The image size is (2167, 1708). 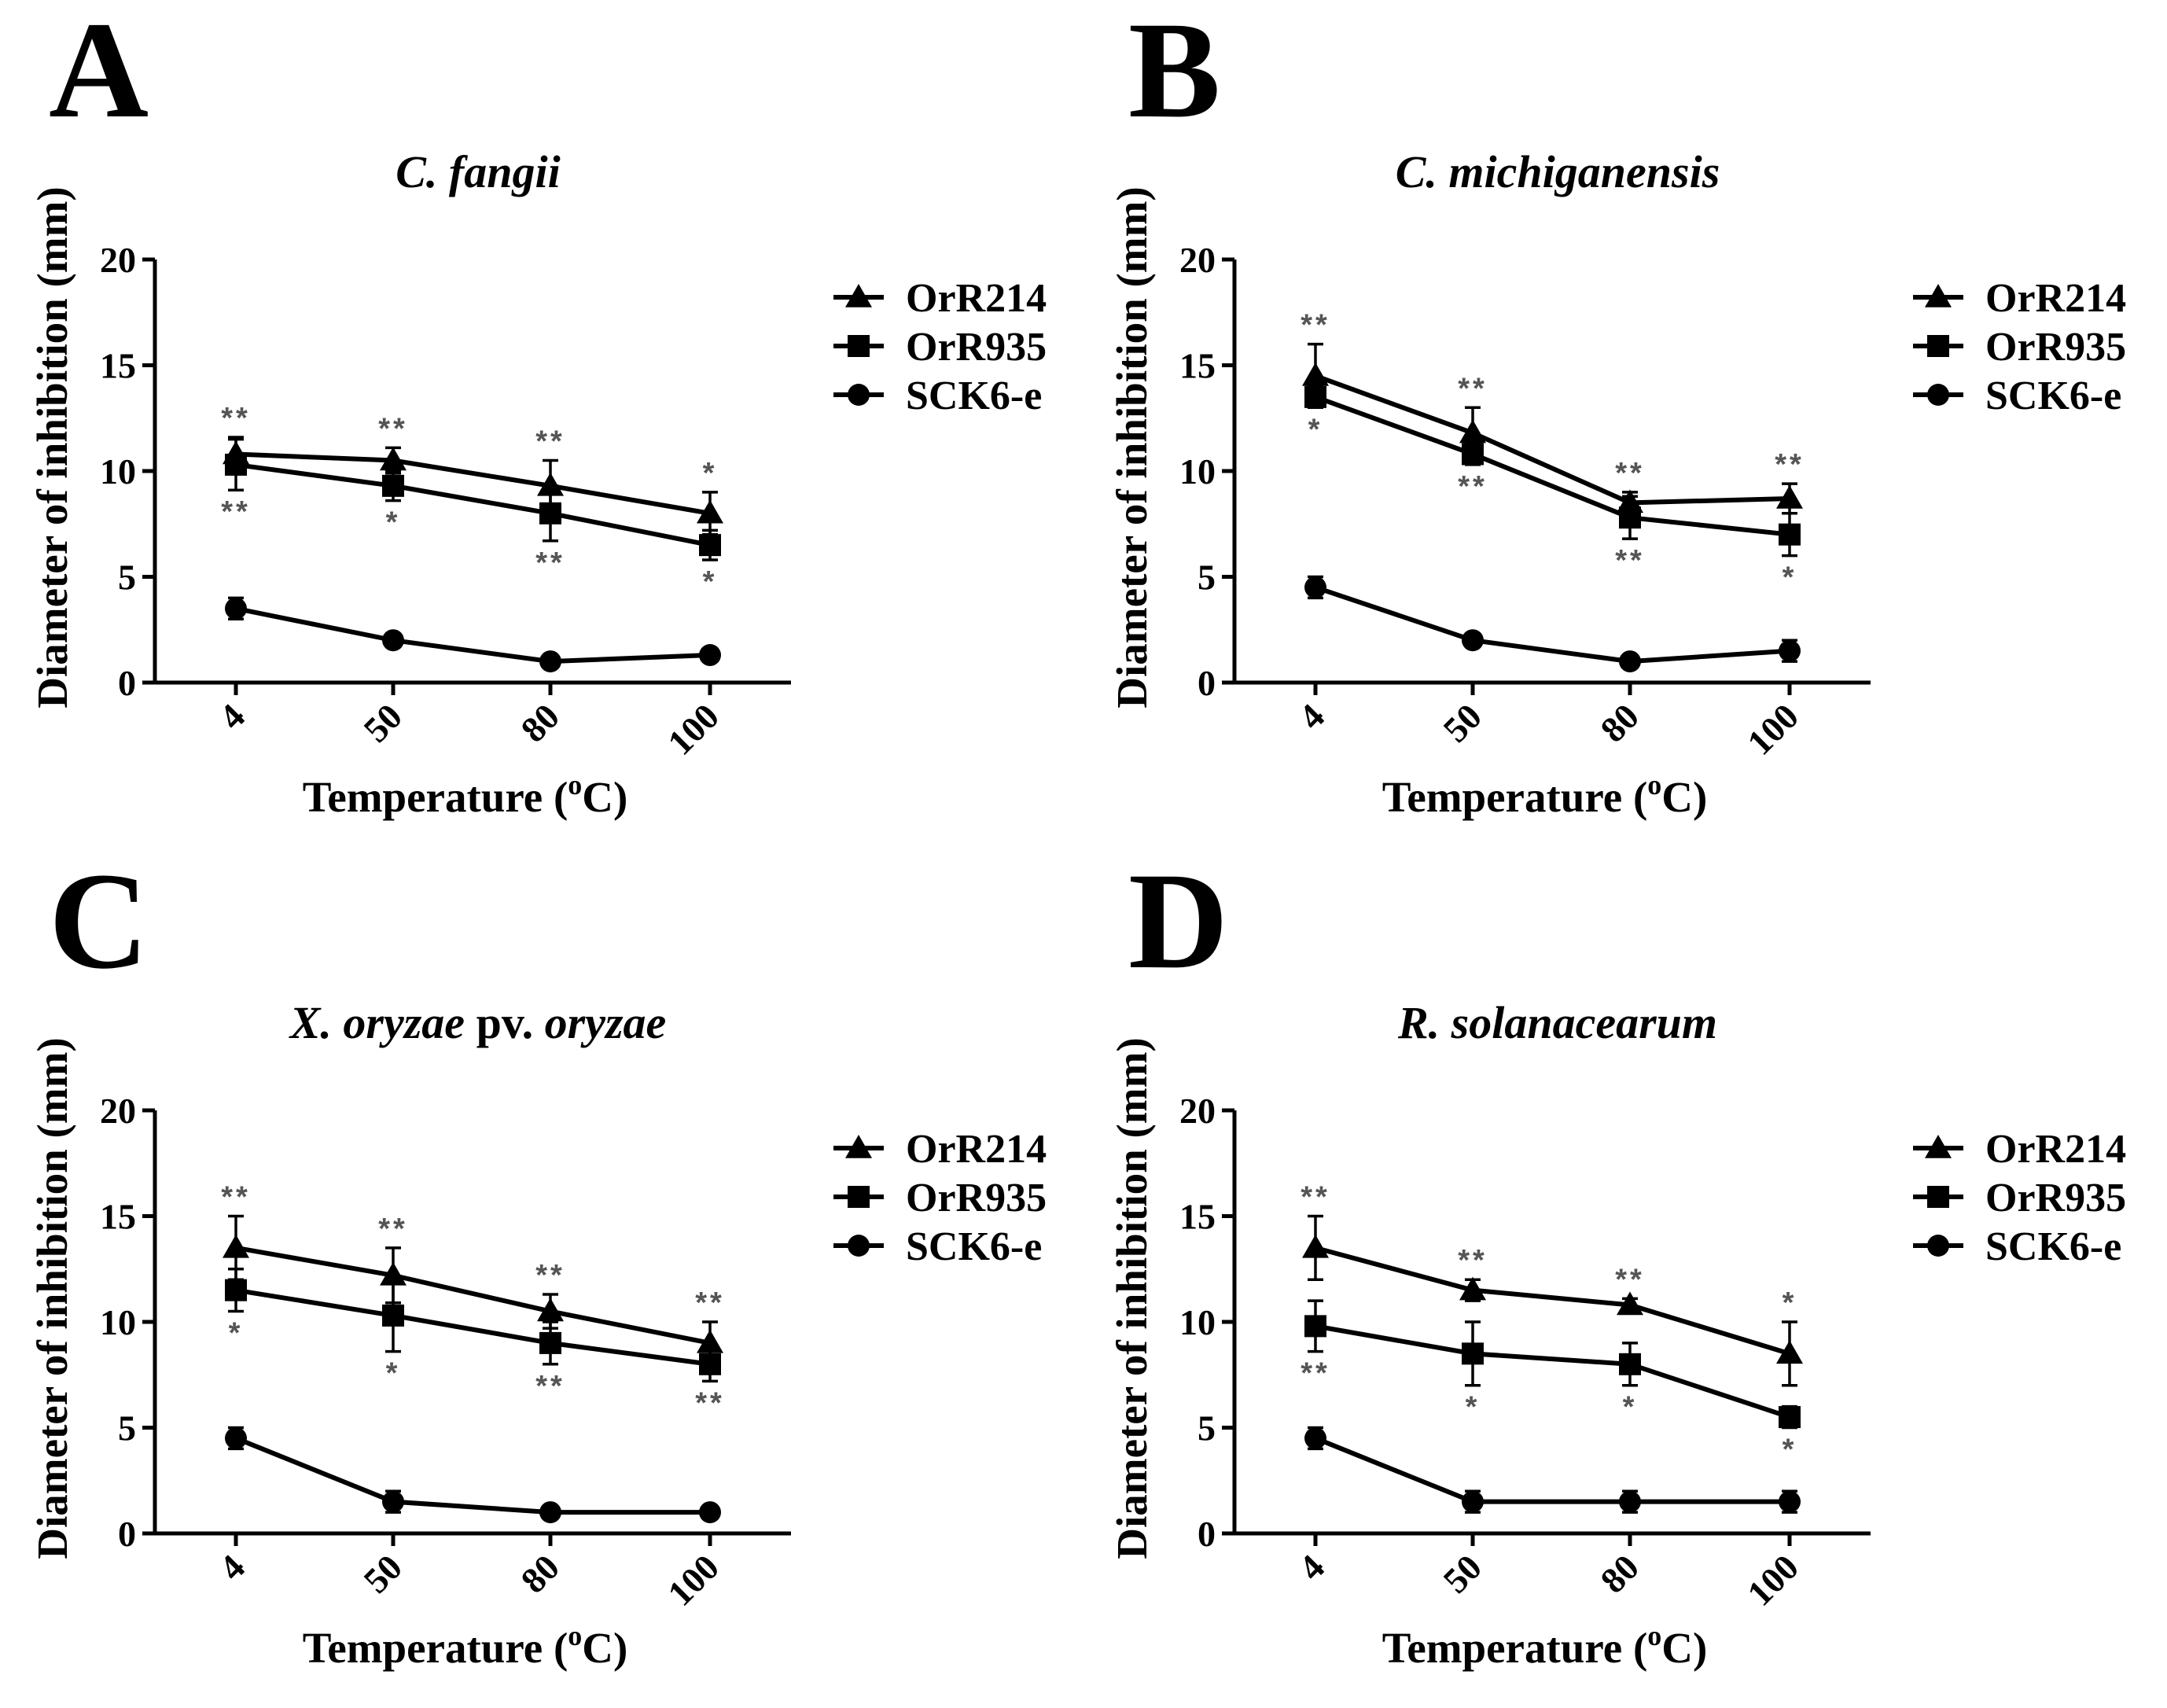 What do you see at coordinates (118, 471) in the screenshot?
I see `y-tick-label: 10` at bounding box center [118, 471].